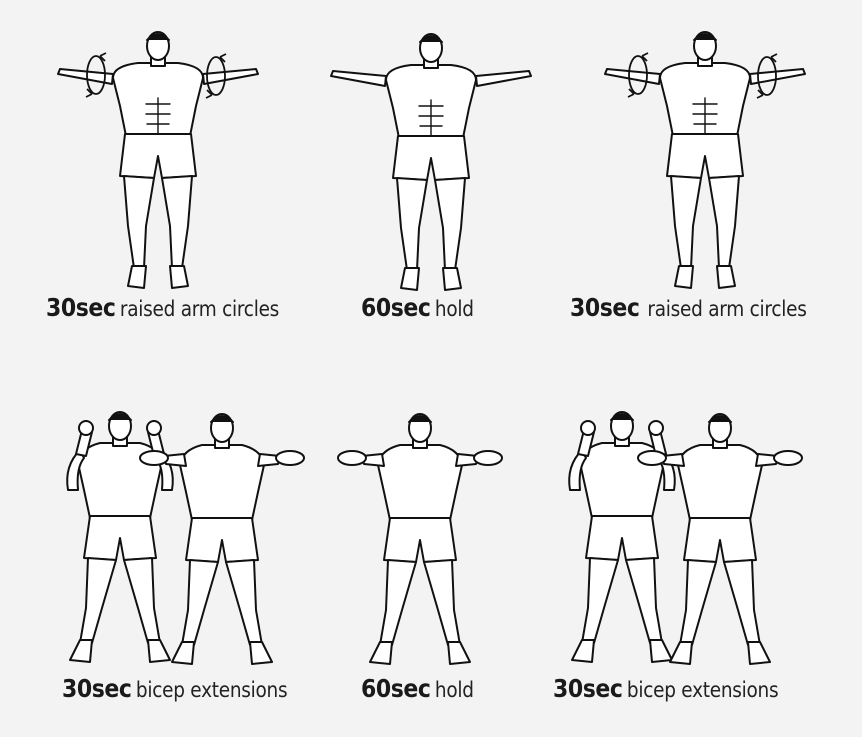 This screenshot has height=737, width=862. Describe the element at coordinates (431, 162) in the screenshot. I see `illustration-arms-hold` at that location.